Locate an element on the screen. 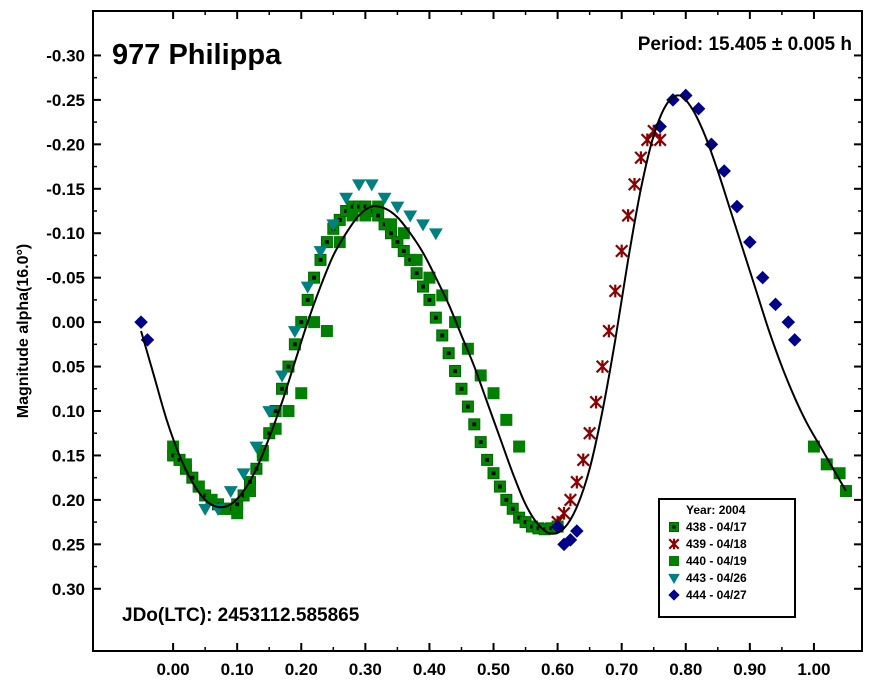 This screenshot has height=680, width=881. y-tick-label: -0.15 is located at coordinates (65, 189).